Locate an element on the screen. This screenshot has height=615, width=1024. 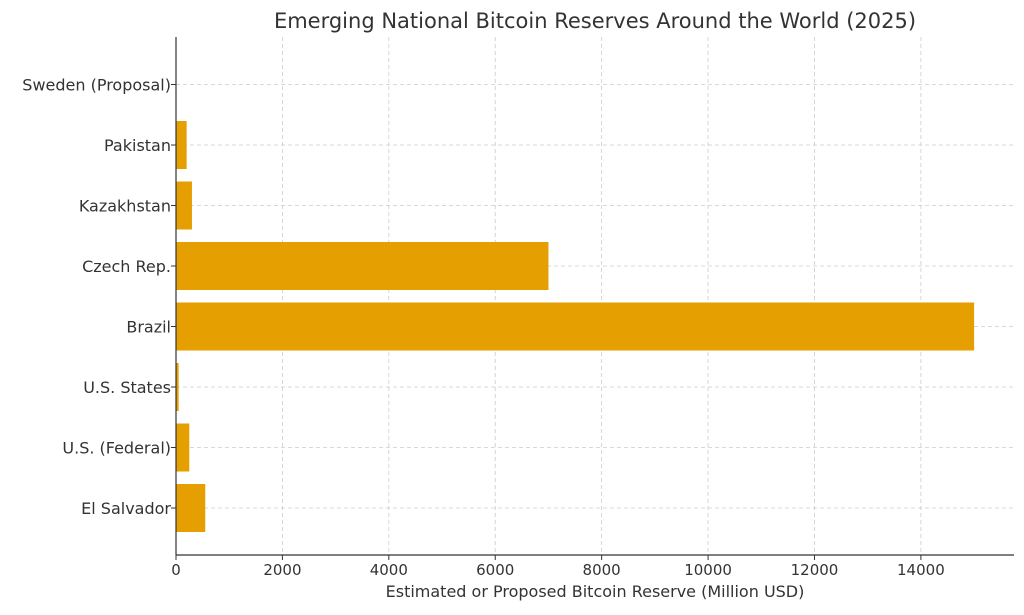
y-tick-label: Czech Rep. is located at coordinates (126, 266).